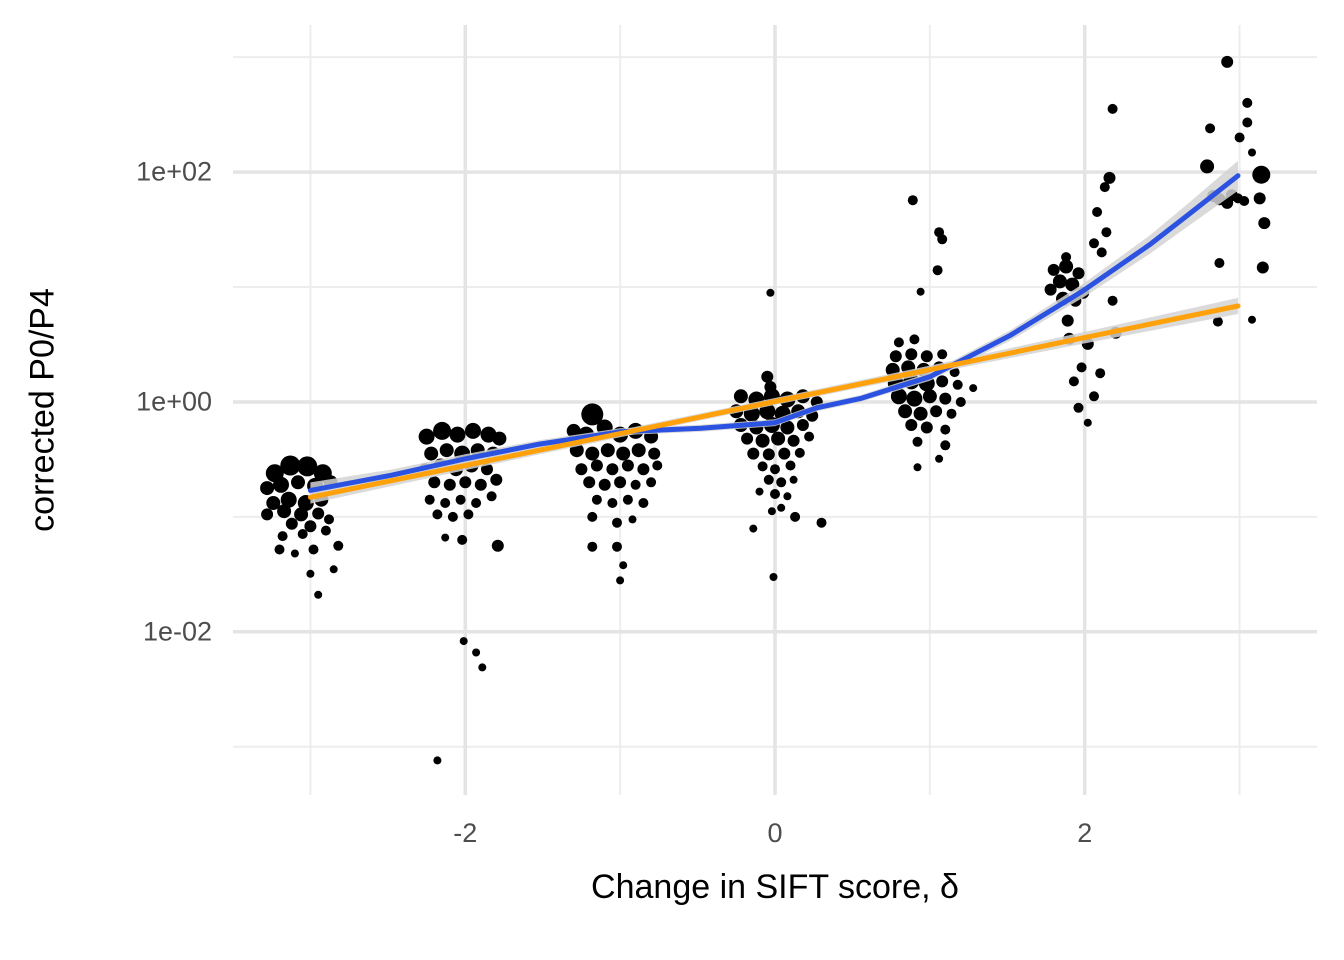 Image resolution: width=1344 pixels, height=960 pixels. What do you see at coordinates (1085, 833) in the screenshot?
I see `x-tick-label: 2` at bounding box center [1085, 833].